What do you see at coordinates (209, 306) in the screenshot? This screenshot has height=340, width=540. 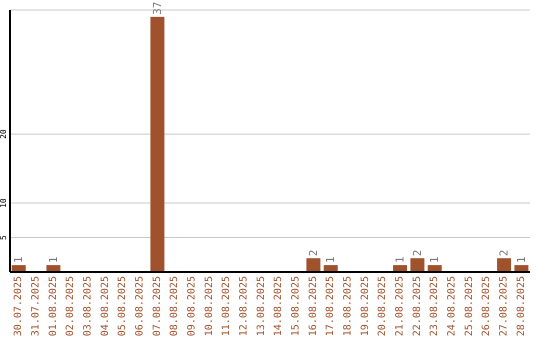 I see `x-tick-label: 10.08.2025` at bounding box center [209, 306].